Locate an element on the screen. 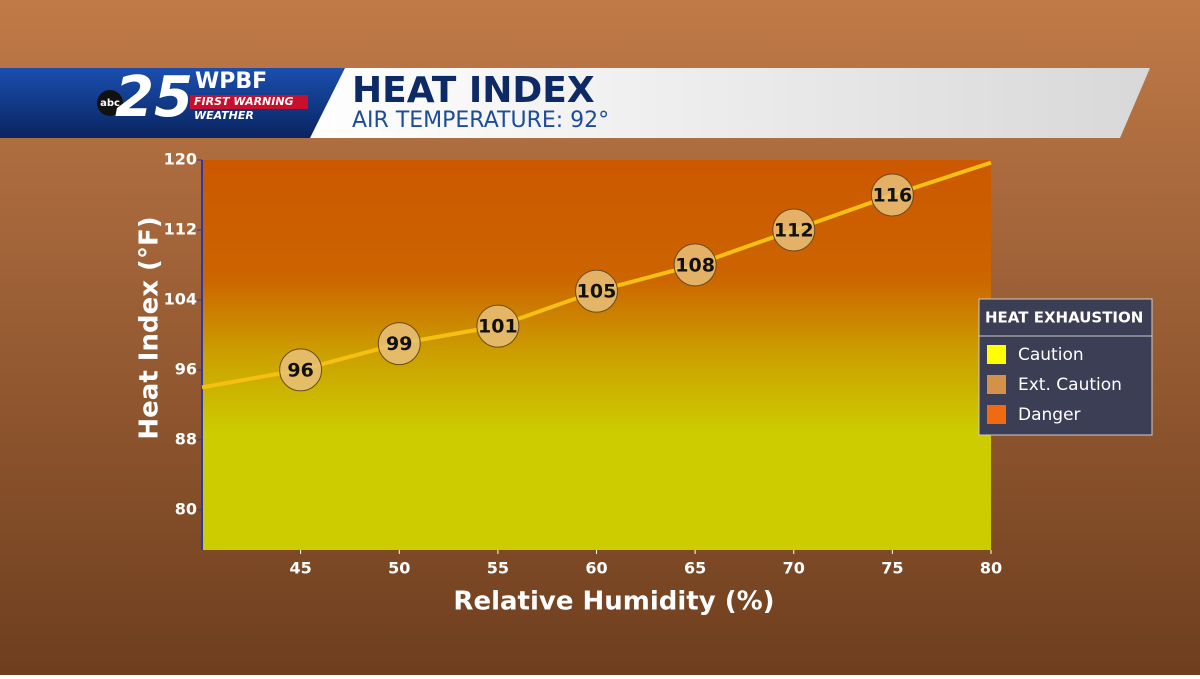 The height and width of the screenshot is (679, 1200). data-label: 105 is located at coordinates (597, 292).